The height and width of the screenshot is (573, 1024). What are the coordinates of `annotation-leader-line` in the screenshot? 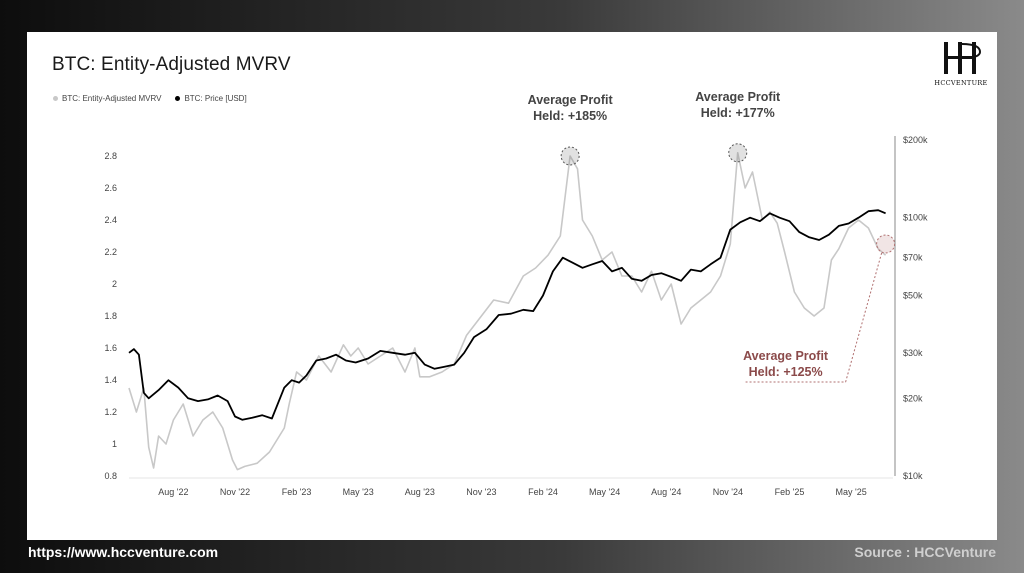 It's located at (814, 317).